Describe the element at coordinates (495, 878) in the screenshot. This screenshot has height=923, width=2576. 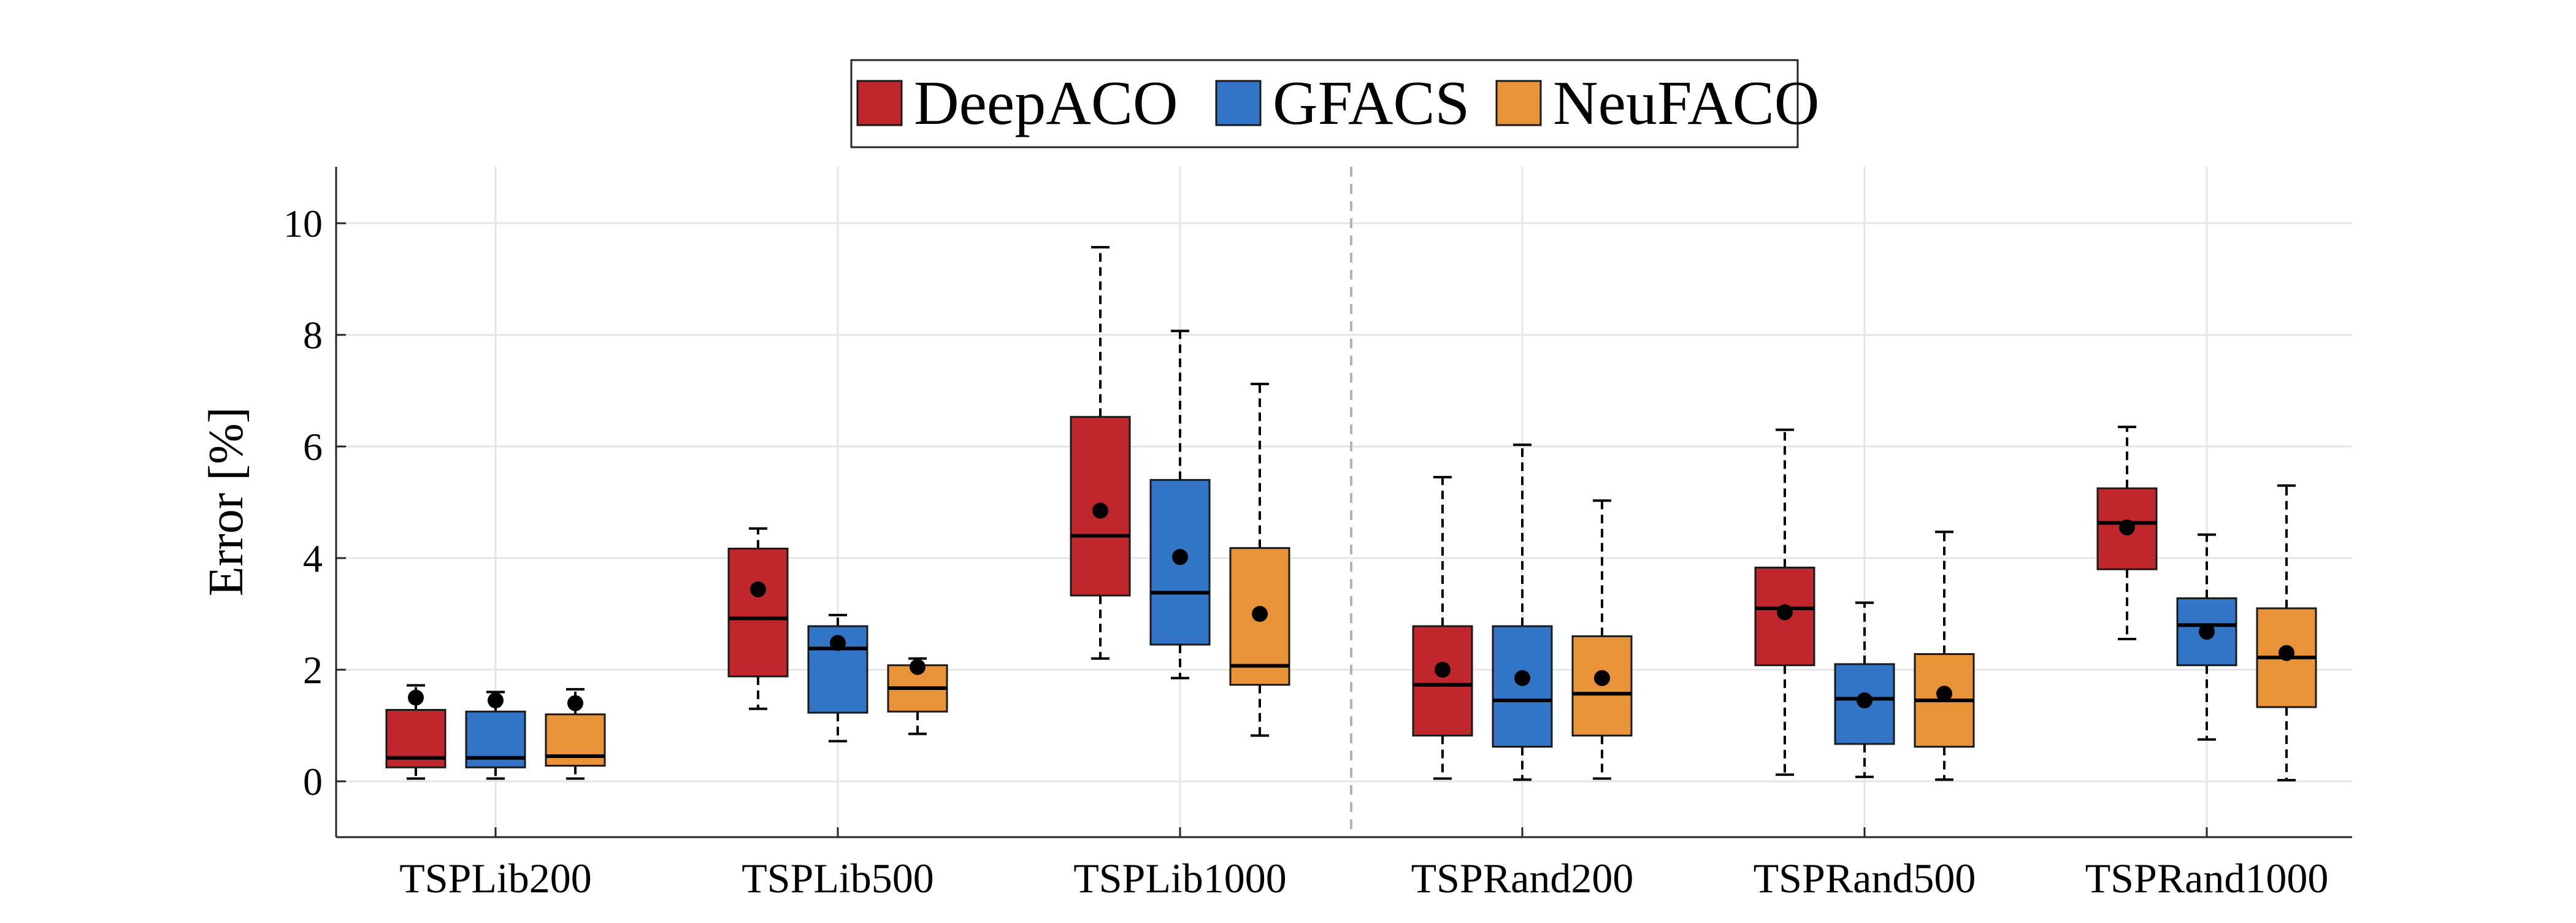
I see `x-category-label: TSPLib200` at that location.